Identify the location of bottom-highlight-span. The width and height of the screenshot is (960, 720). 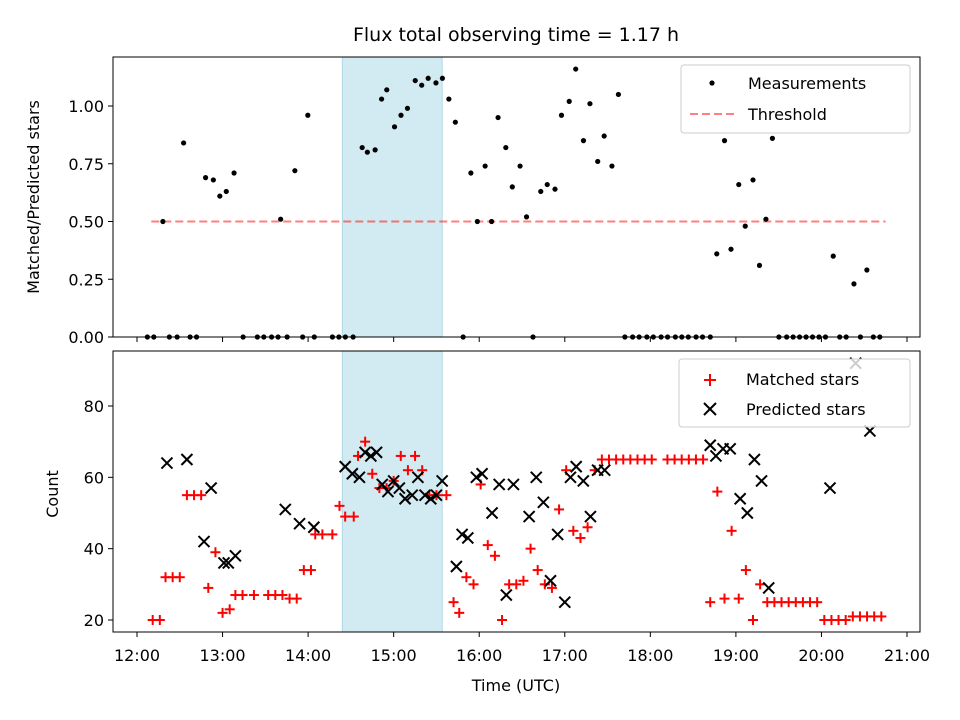
(392, 491).